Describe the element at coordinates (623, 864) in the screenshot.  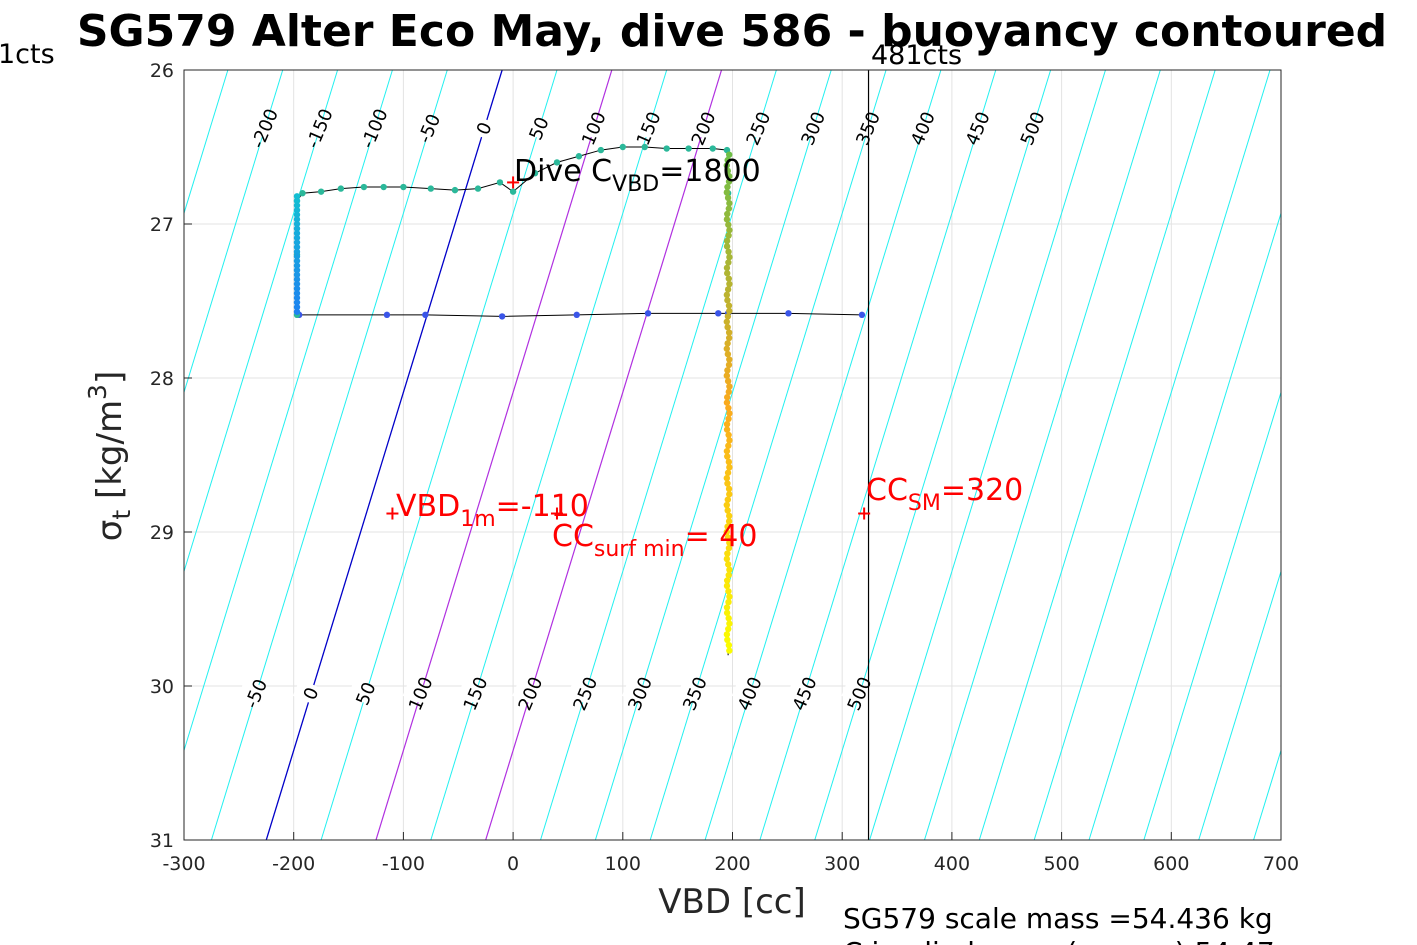
I see `x-tick-label: 100` at that location.